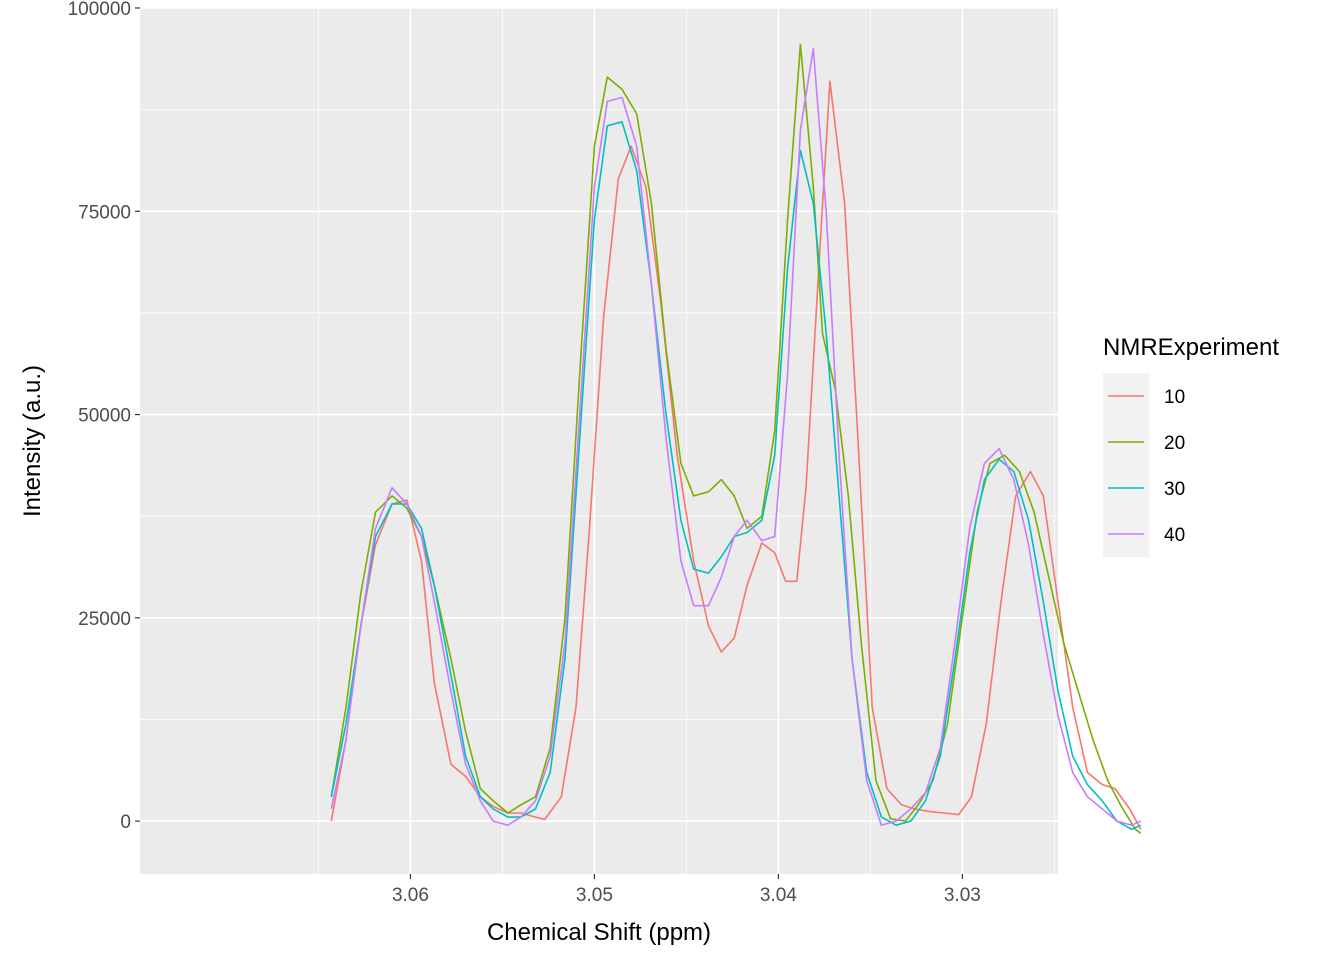 The image size is (1344, 960). I want to click on x-axis: 3.06 3.05 3.04 3.03, so click(686, 890).